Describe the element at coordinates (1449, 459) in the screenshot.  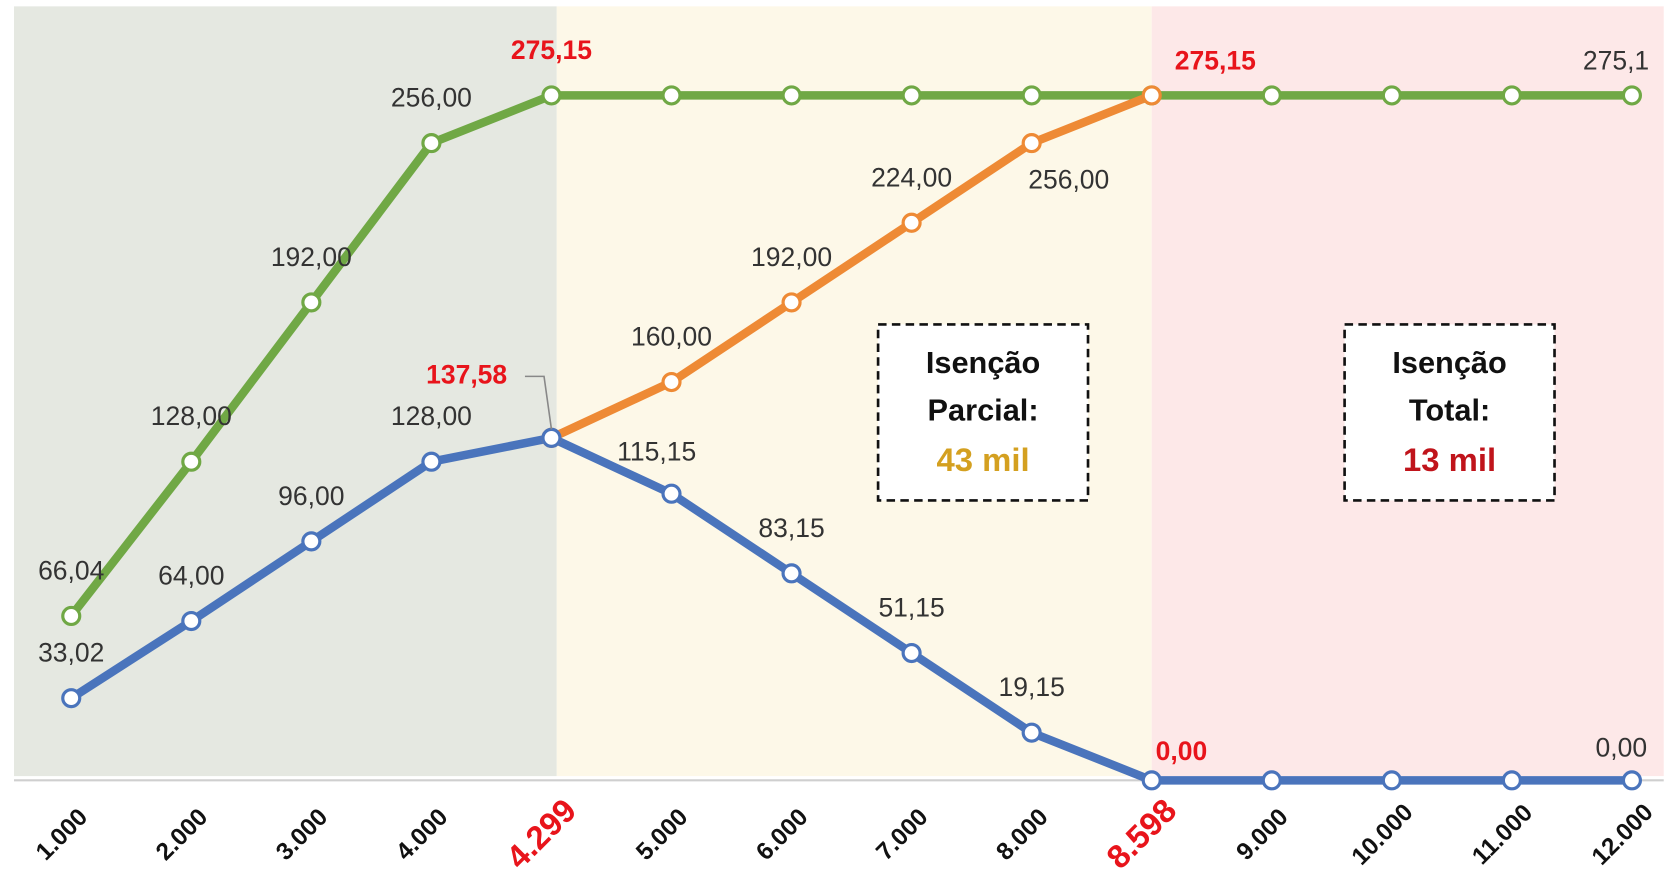
I see `annotation-value: 13 mil` at that location.